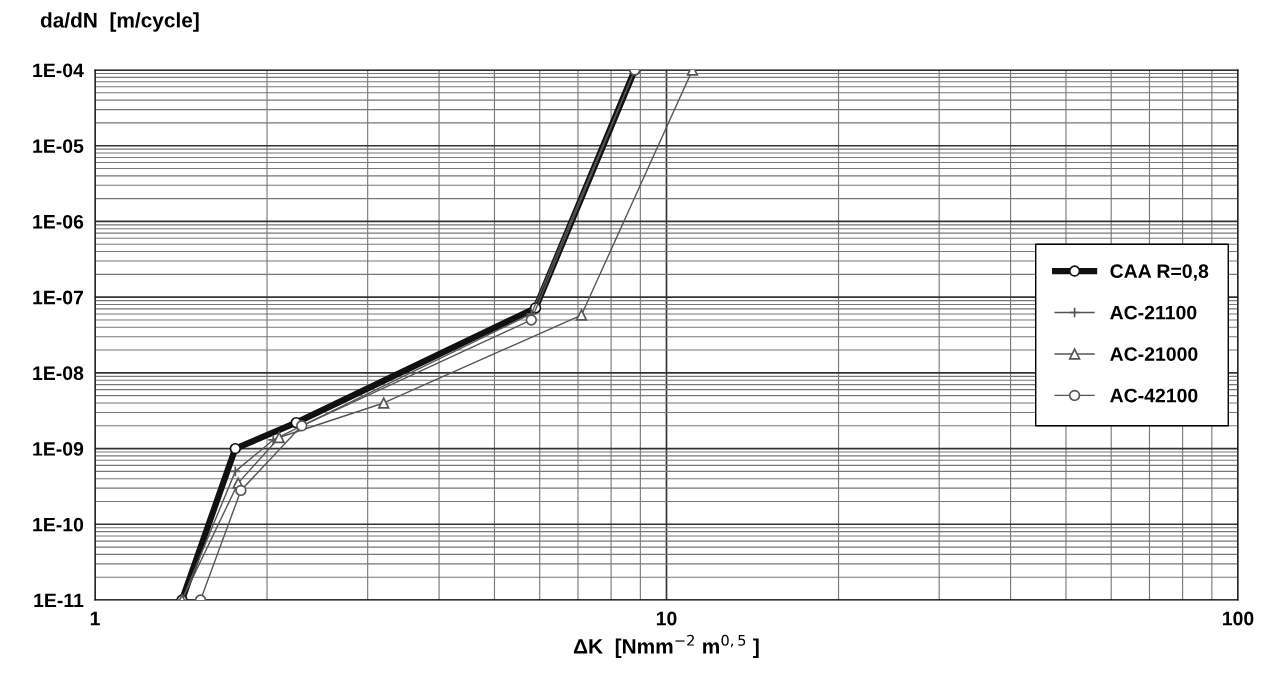  Describe the element at coordinates (58, 221) in the screenshot. I see `y-tick-label: 1E-06` at that location.